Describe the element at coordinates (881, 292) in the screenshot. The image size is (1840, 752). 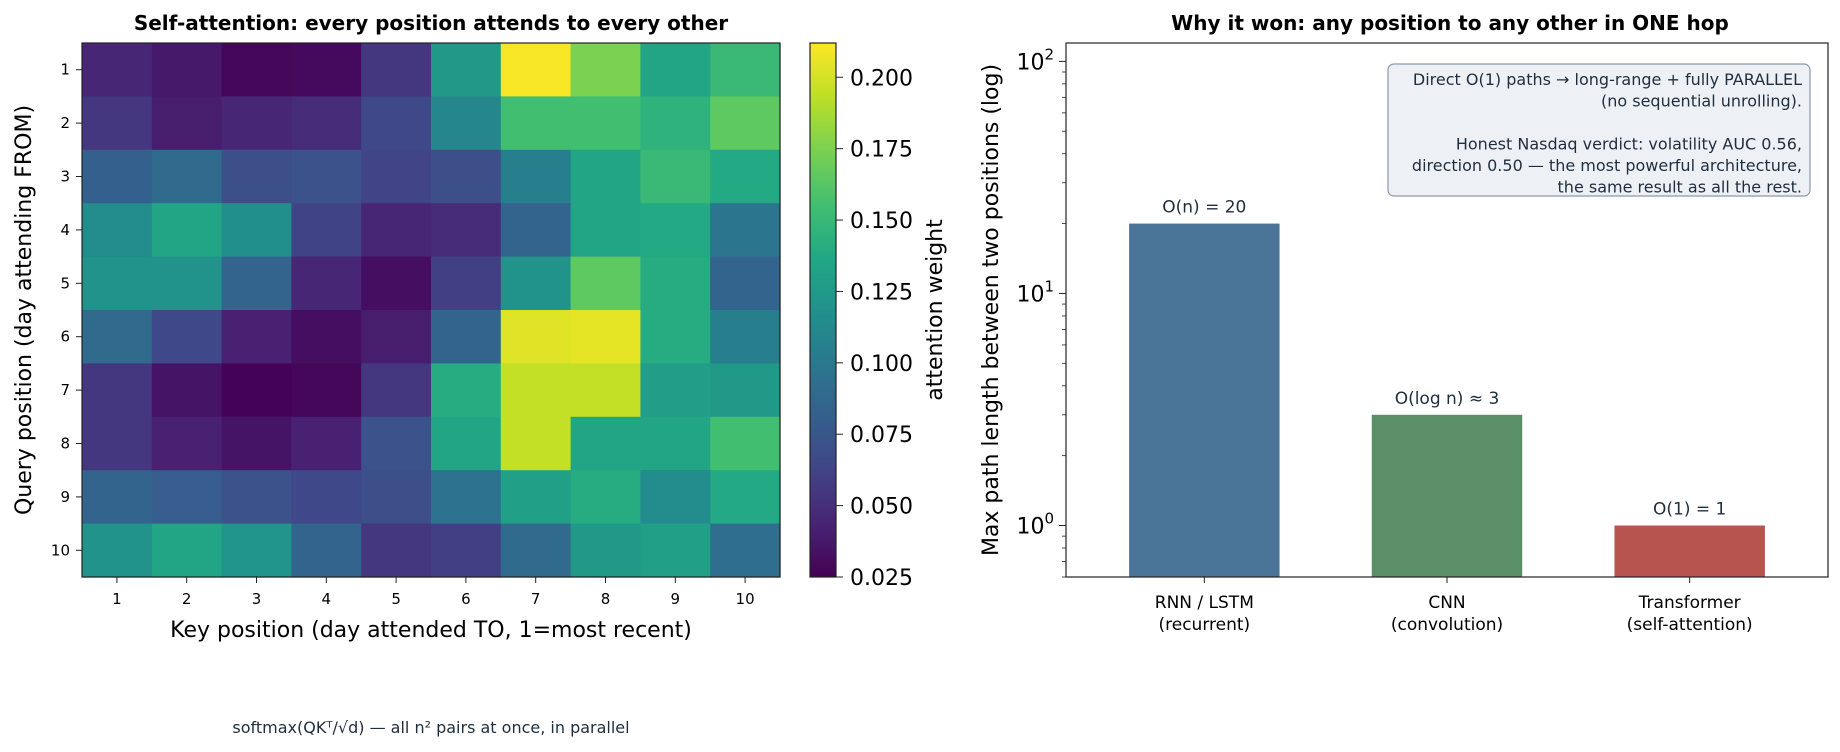
I see `colorbar-tick-label: 0.125` at that location.